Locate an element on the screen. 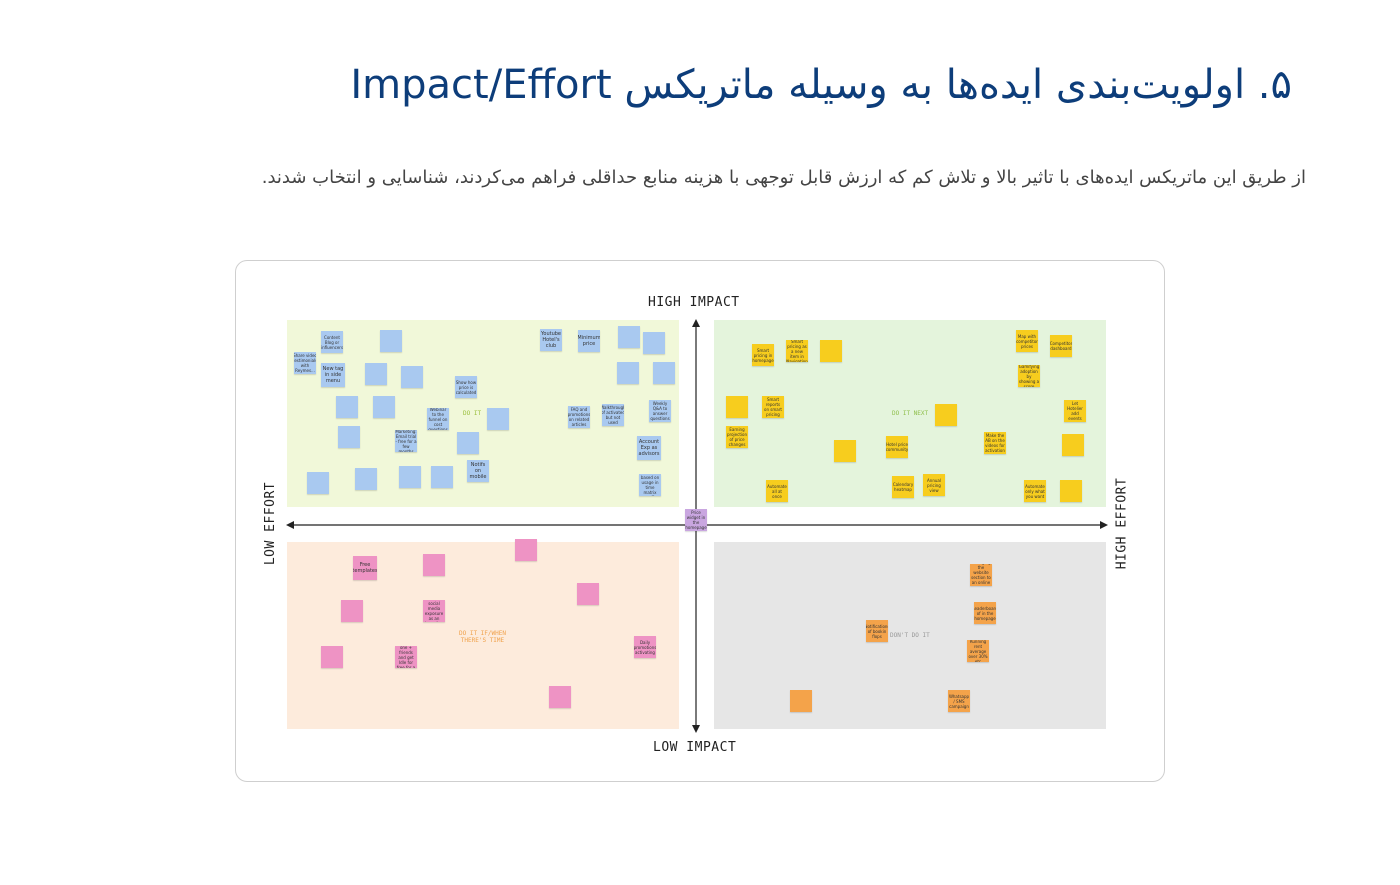 This screenshot has width=1400, height=885. sticky-note: Walkthrough of activated but not used is located at coordinates (613, 415).